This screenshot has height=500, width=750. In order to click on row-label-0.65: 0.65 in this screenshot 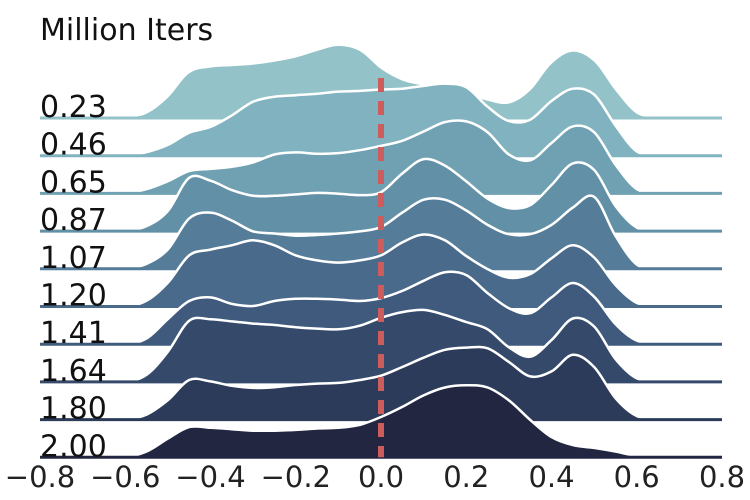, I will do `click(73, 182)`.